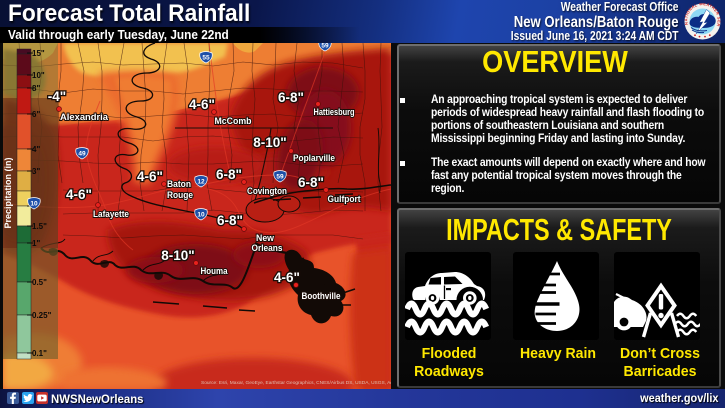 Image resolution: width=725 pixels, height=408 pixels. Describe the element at coordinates (36, 171) in the screenshot. I see `svg-text: 3"` at that location.